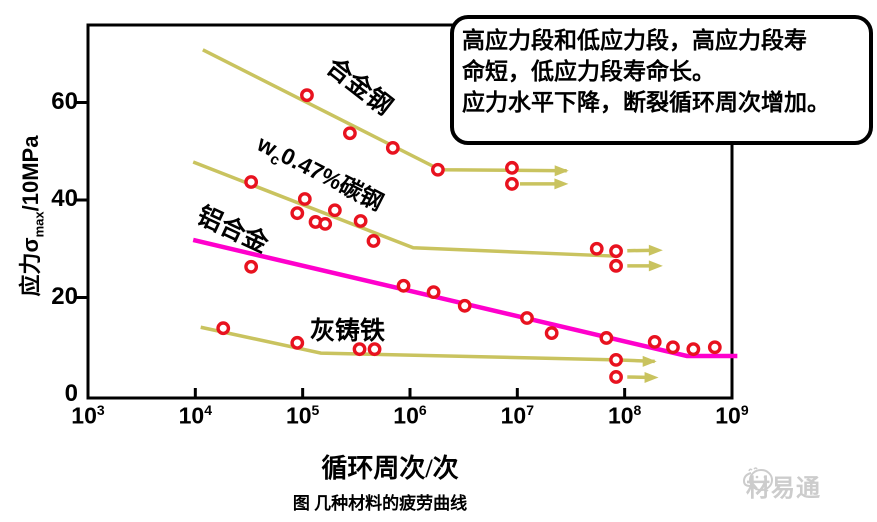 The width and height of the screenshot is (877, 522). What do you see at coordinates (483, 308) in the screenshot?
I see `series-aluminum-alloy-markers` at bounding box center [483, 308].